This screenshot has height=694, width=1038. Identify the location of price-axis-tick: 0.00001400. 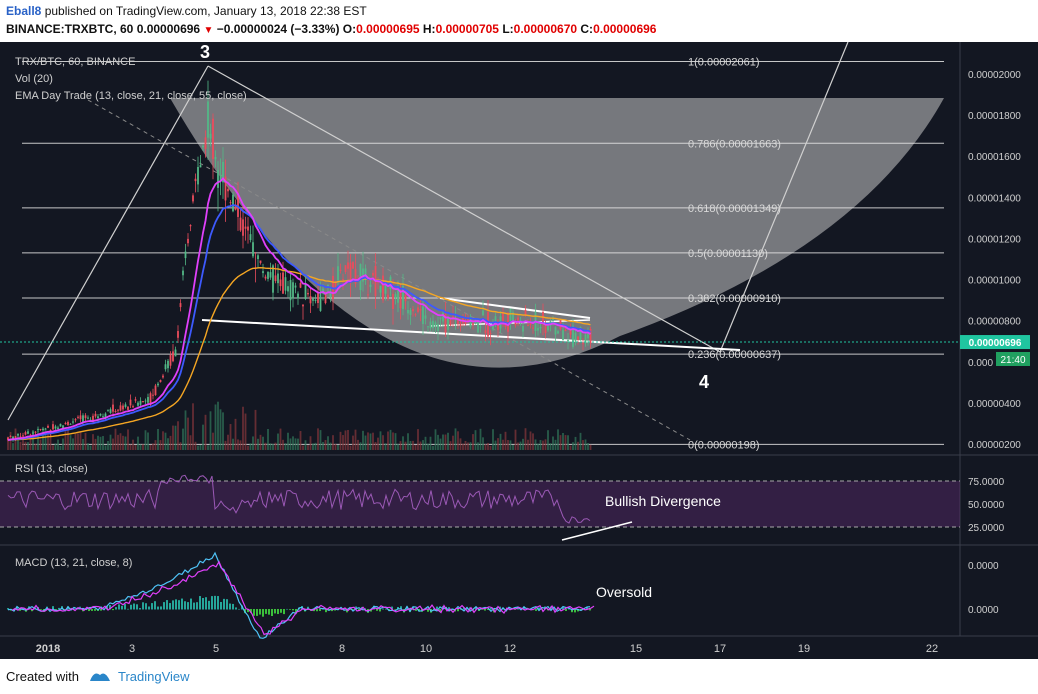
(994, 198).